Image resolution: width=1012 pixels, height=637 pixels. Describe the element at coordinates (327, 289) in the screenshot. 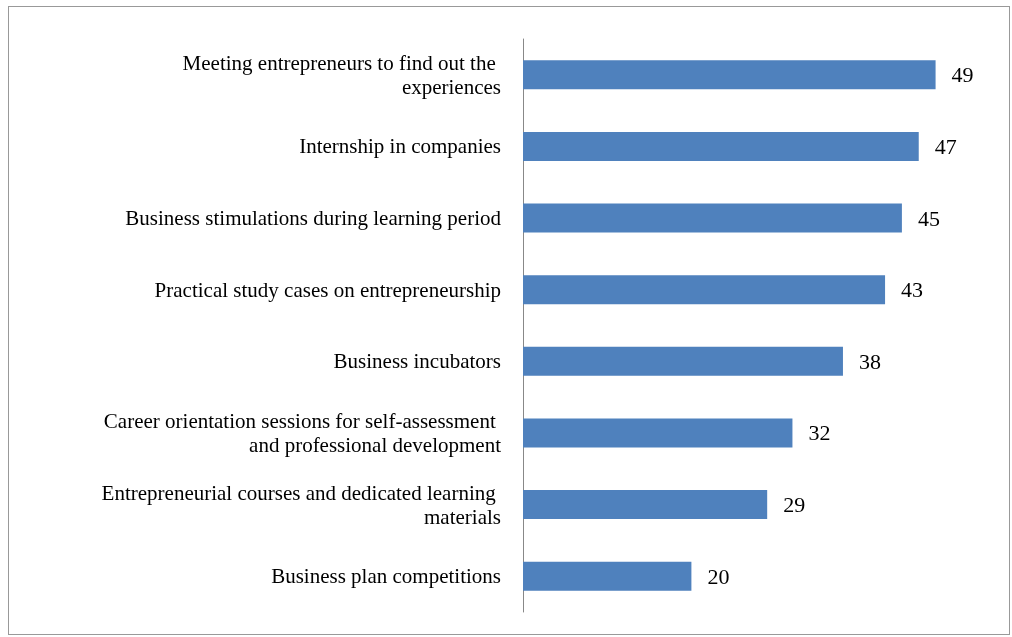

I see `y-tick-label: Practical study cases on entrepreneurship` at that location.